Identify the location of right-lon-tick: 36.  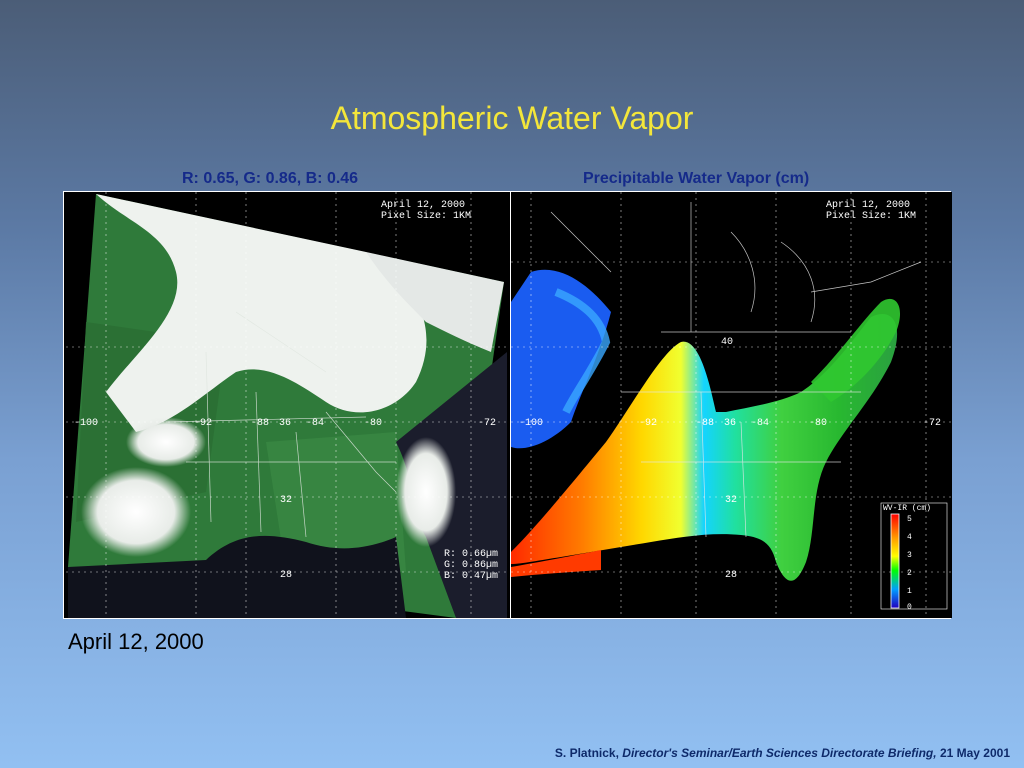
(730, 423).